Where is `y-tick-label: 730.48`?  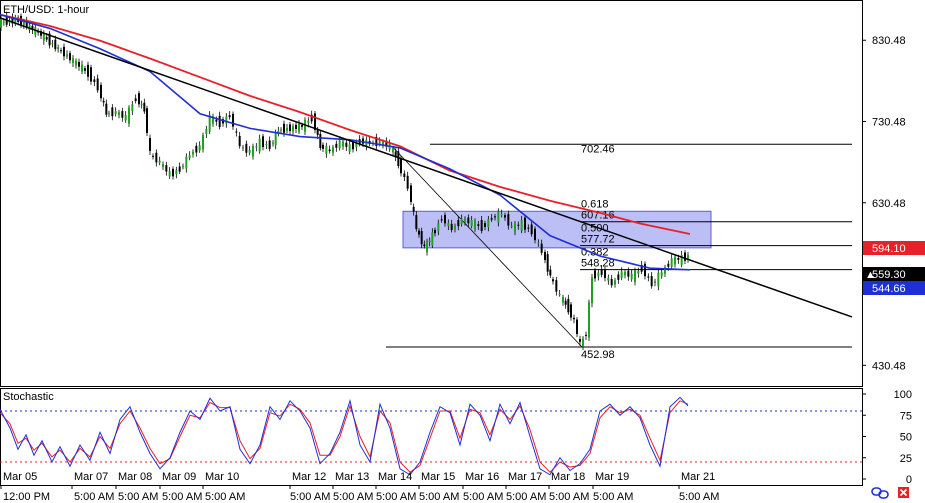
y-tick-label: 730.48 is located at coordinates (889, 123).